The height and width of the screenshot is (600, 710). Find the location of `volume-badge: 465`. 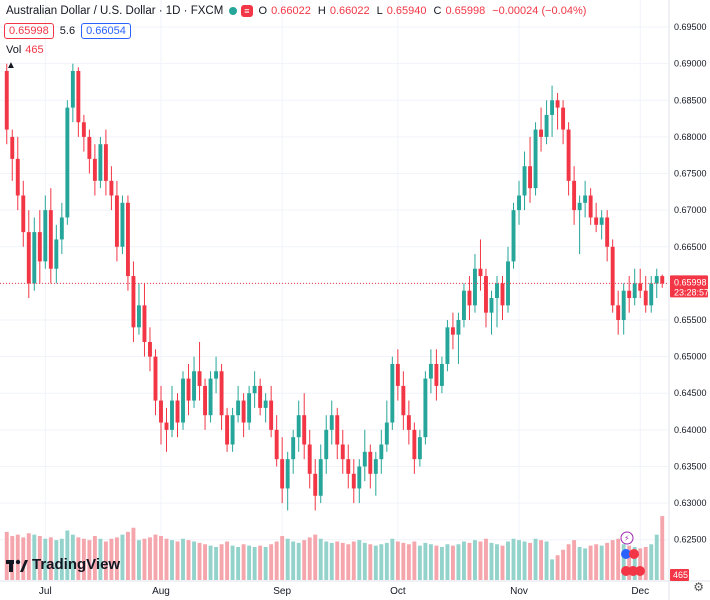

volume-badge: 465 is located at coordinates (679, 575).